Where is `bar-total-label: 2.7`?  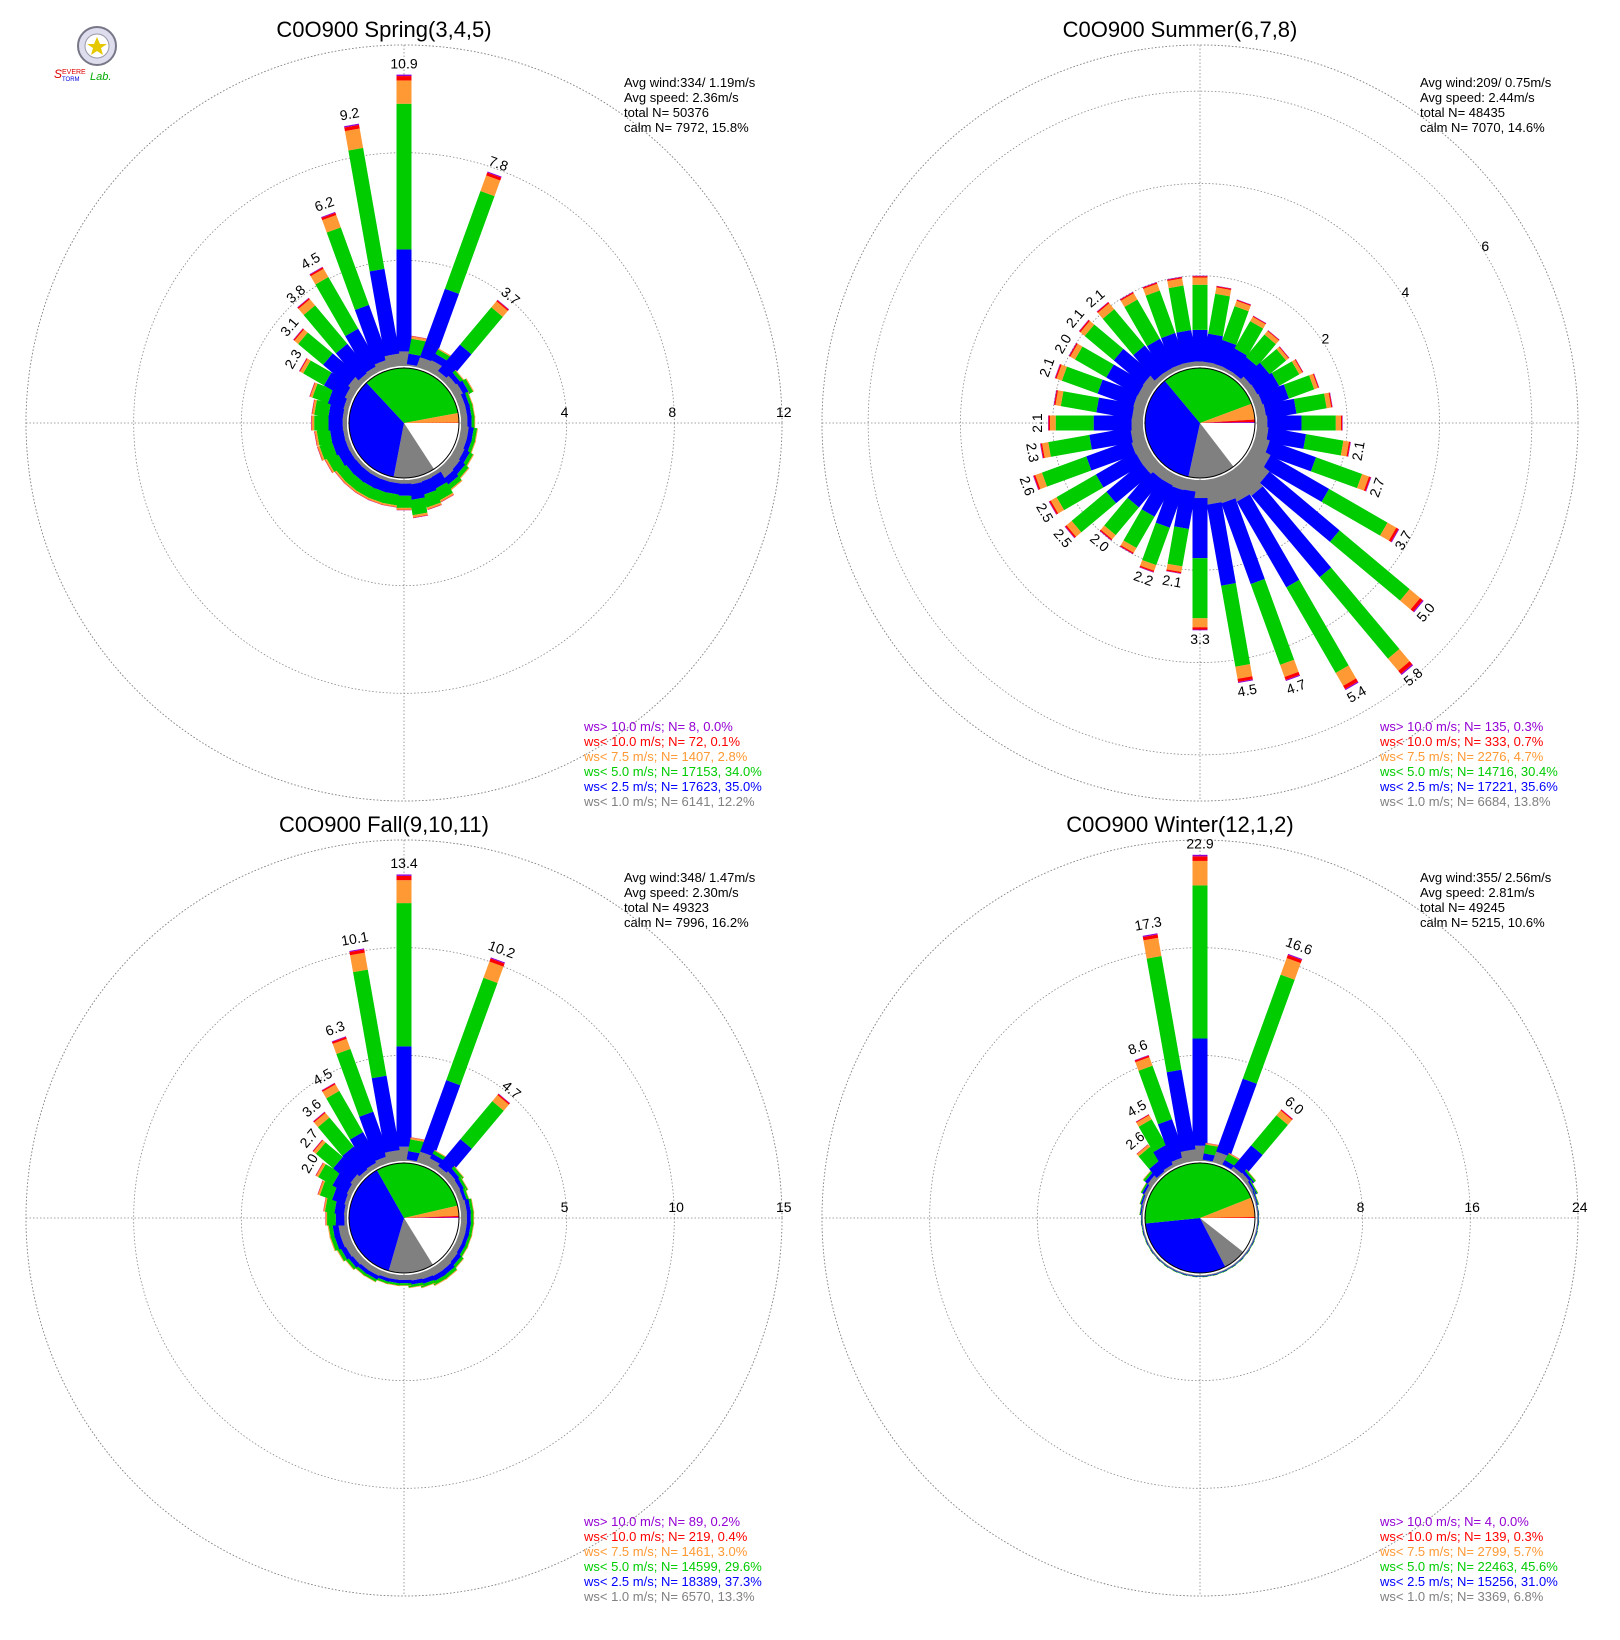 bar-total-label: 2.7 is located at coordinates (1377, 487).